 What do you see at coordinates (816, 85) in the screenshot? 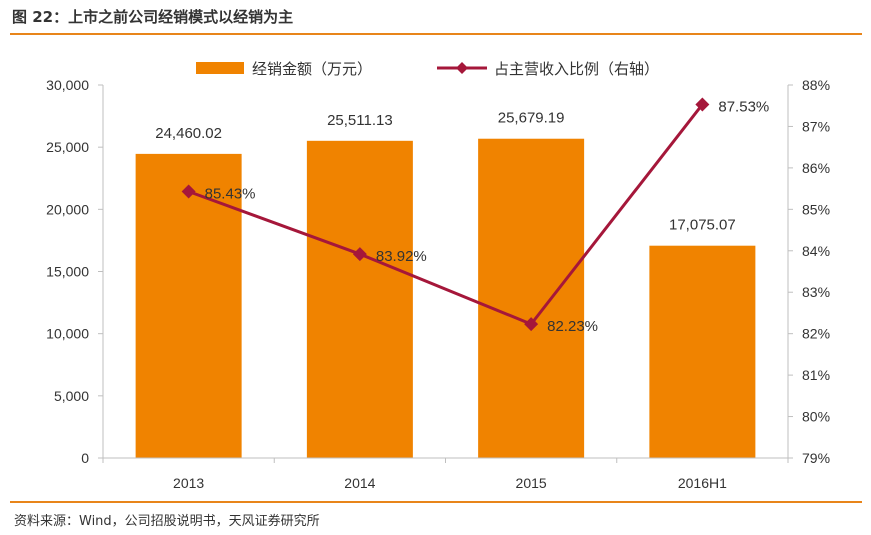
I see `right-tick-label: 88%` at bounding box center [816, 85].